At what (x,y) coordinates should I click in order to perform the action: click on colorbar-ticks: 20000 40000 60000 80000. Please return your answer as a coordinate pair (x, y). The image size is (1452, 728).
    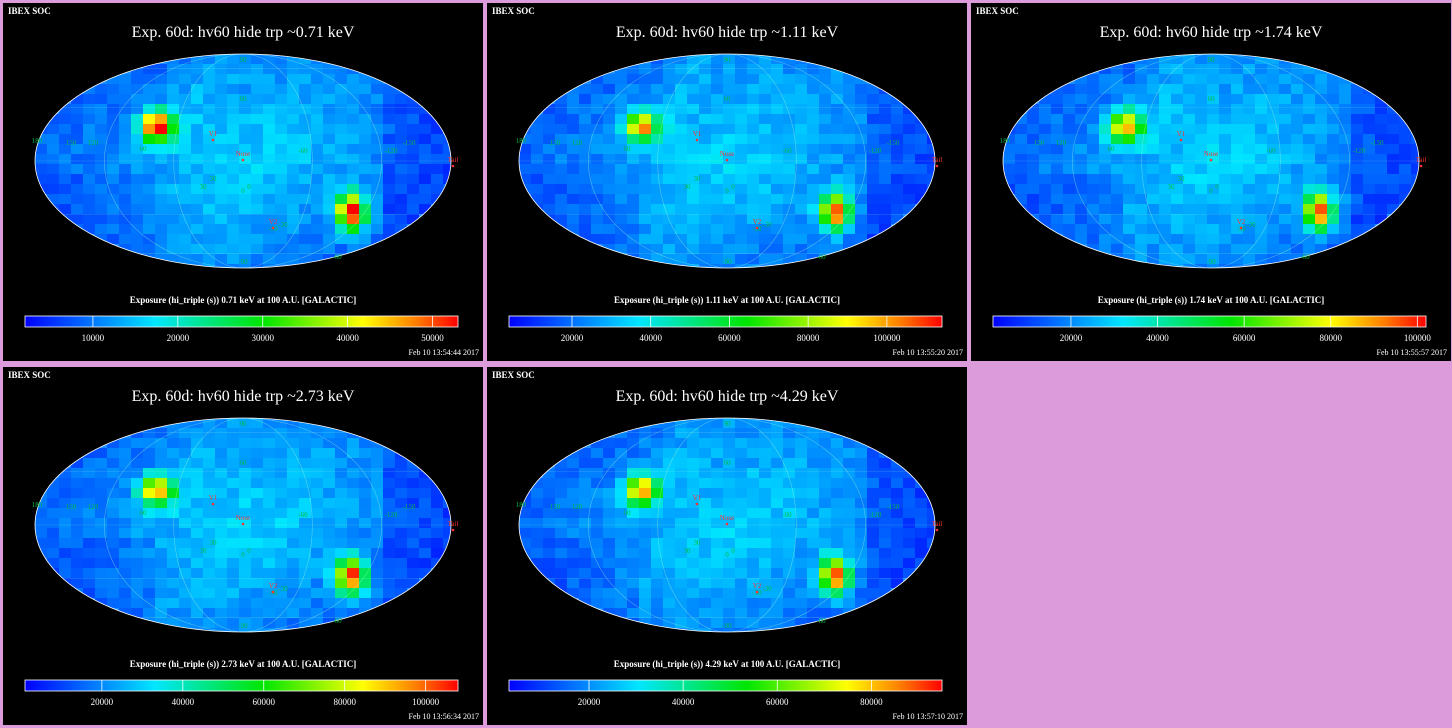
    Looking at the image, I should click on (730, 693).